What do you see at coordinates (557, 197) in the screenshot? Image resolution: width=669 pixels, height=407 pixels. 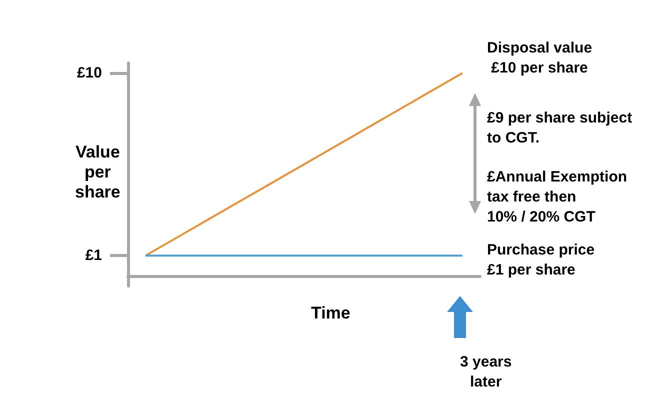 I see `text: £Annual Exemption tax free then 10% / 20% CGT` at bounding box center [557, 197].